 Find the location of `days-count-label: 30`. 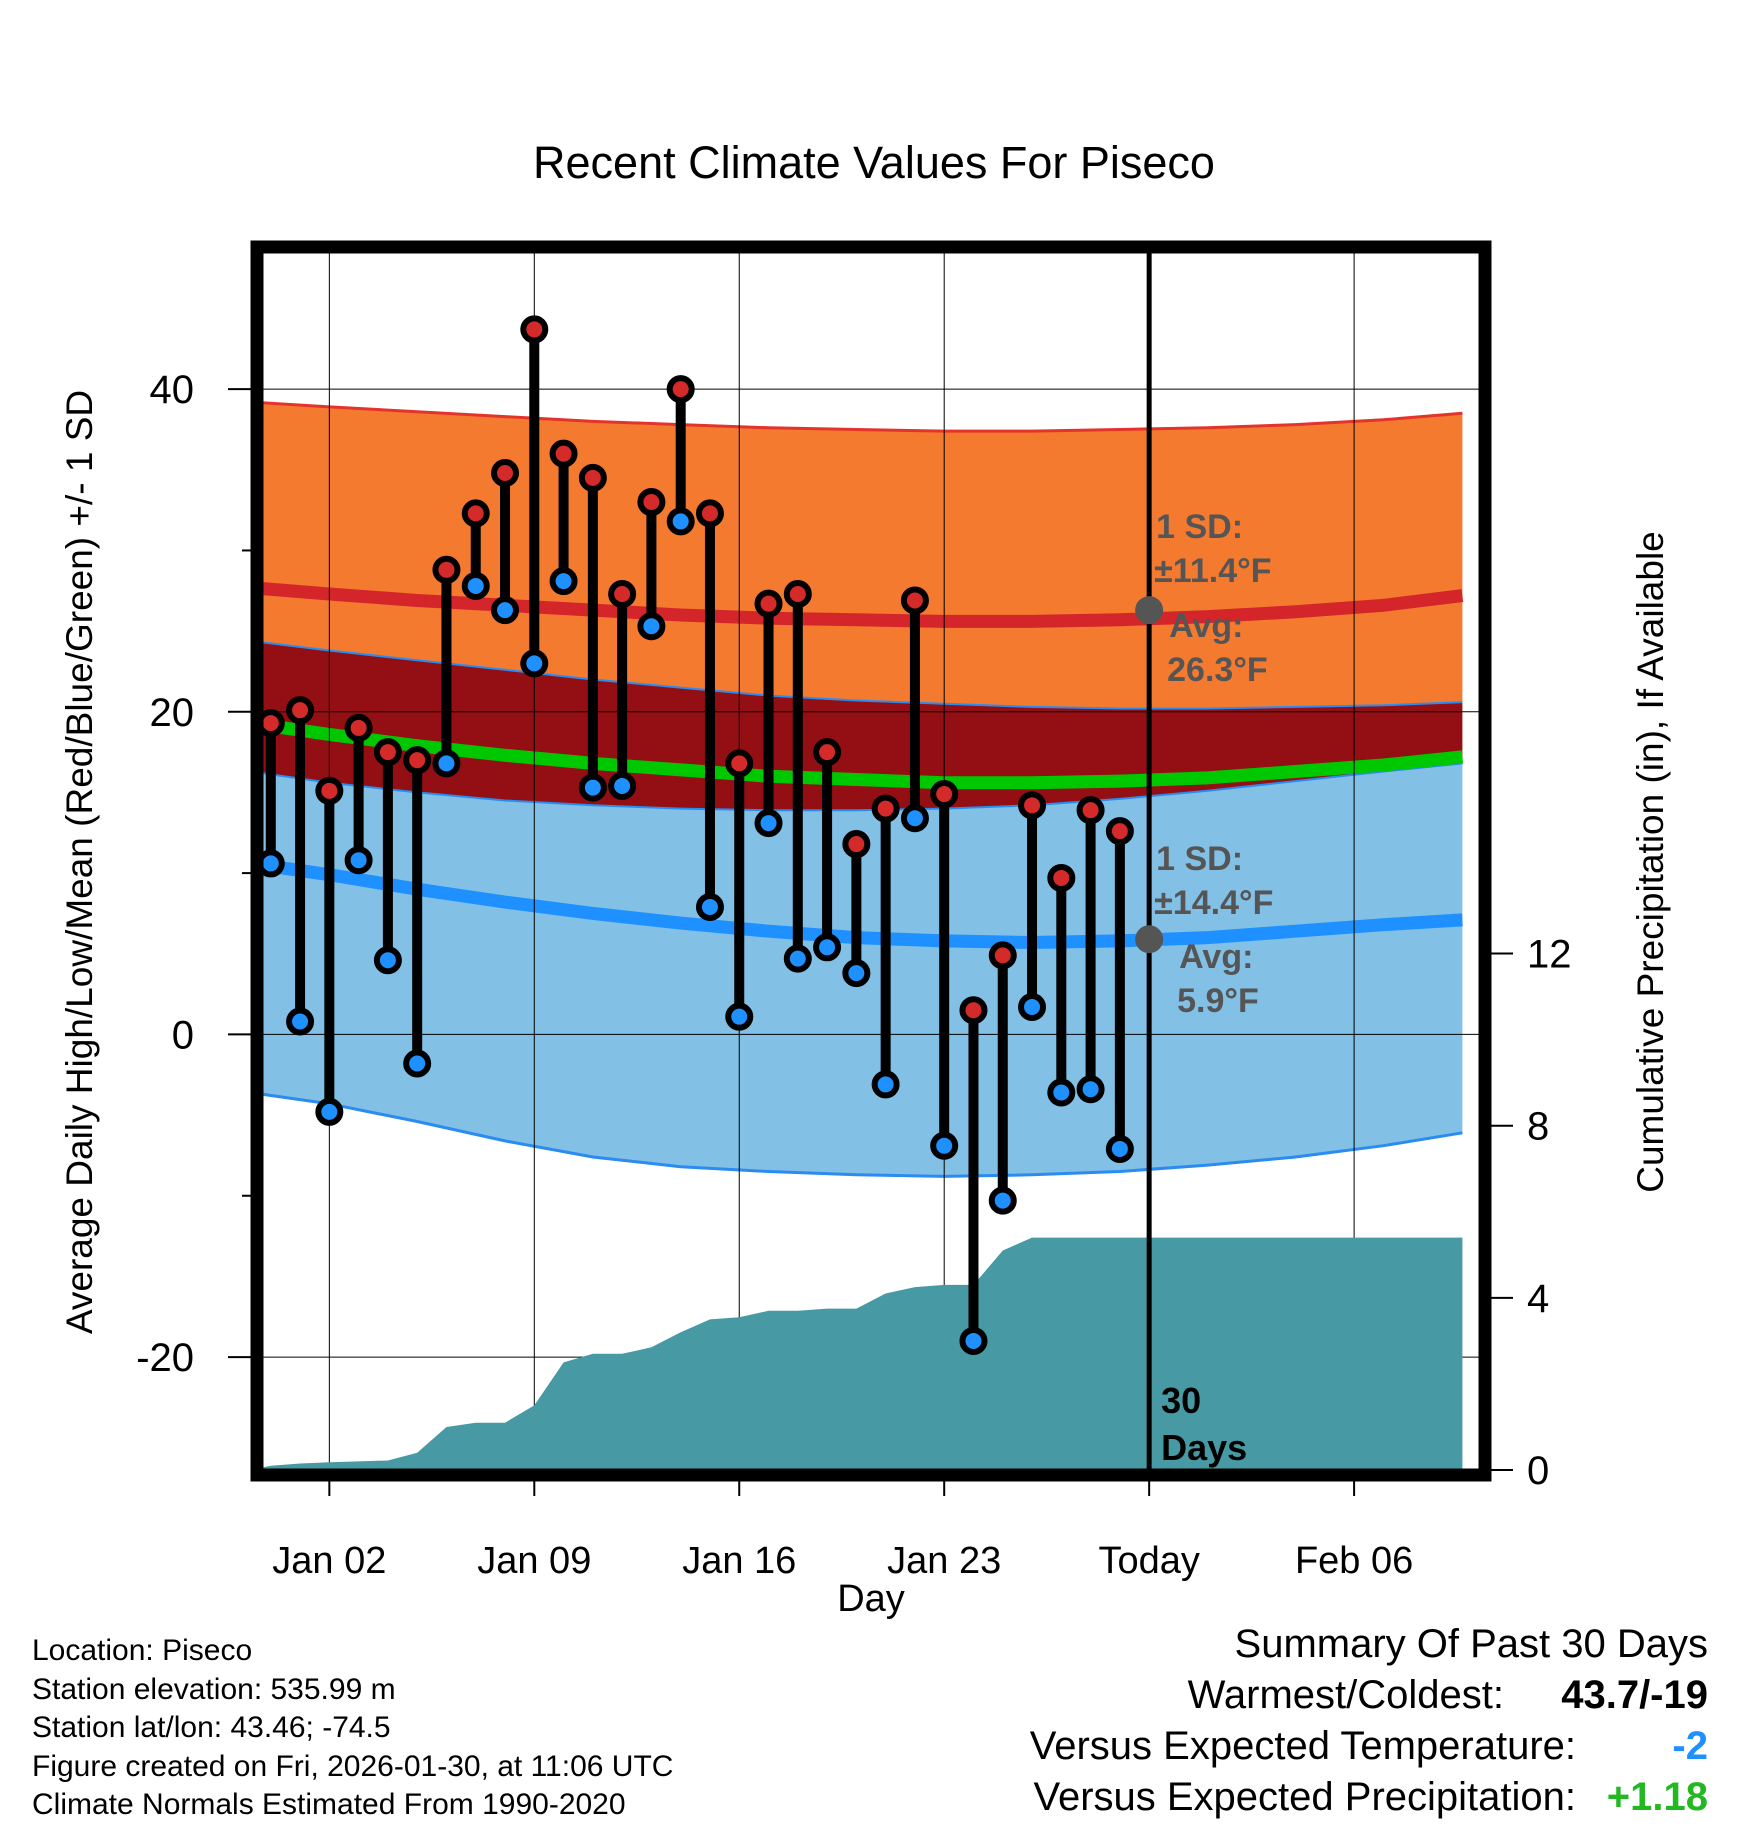

days-count-label: 30 is located at coordinates (1181, 1400).